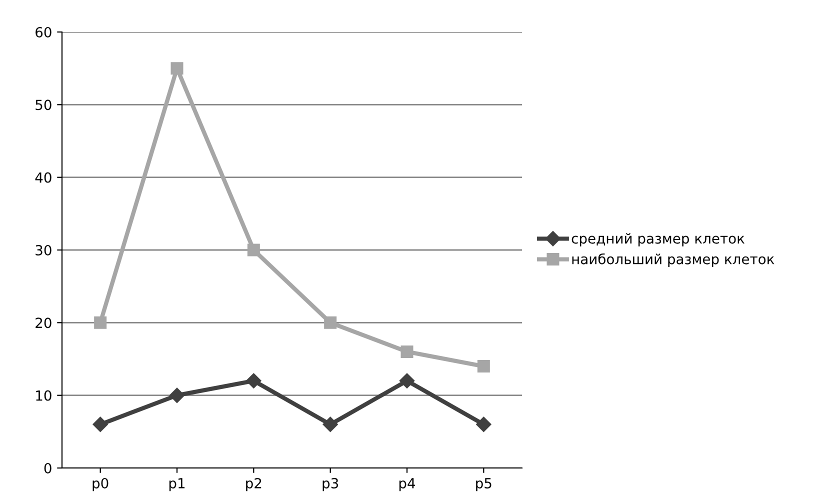 The width and height of the screenshot is (839, 495). What do you see at coordinates (44, 250) in the screenshot?
I see `y-tick-label: 30` at bounding box center [44, 250].